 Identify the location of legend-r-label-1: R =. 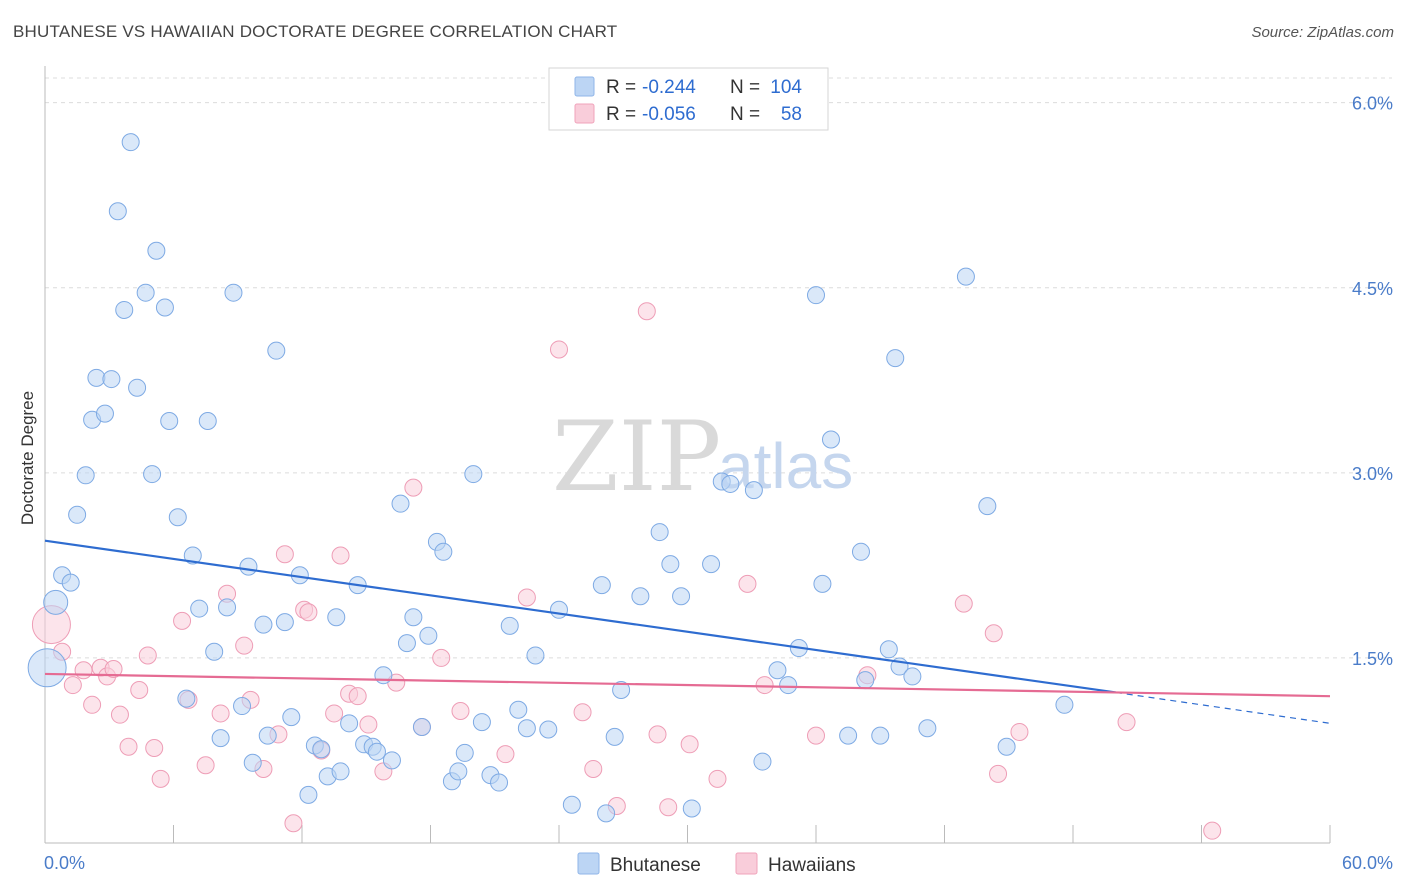
(621, 87).